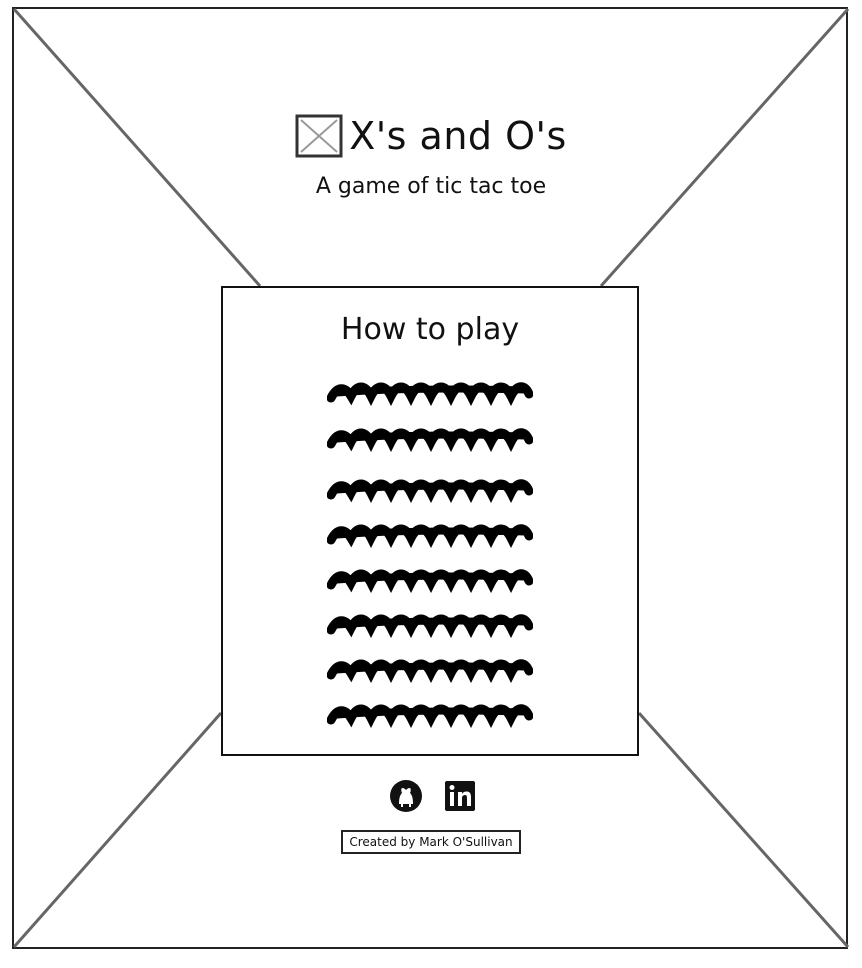  What do you see at coordinates (406, 796) in the screenshot?
I see `github-icon` at bounding box center [406, 796].